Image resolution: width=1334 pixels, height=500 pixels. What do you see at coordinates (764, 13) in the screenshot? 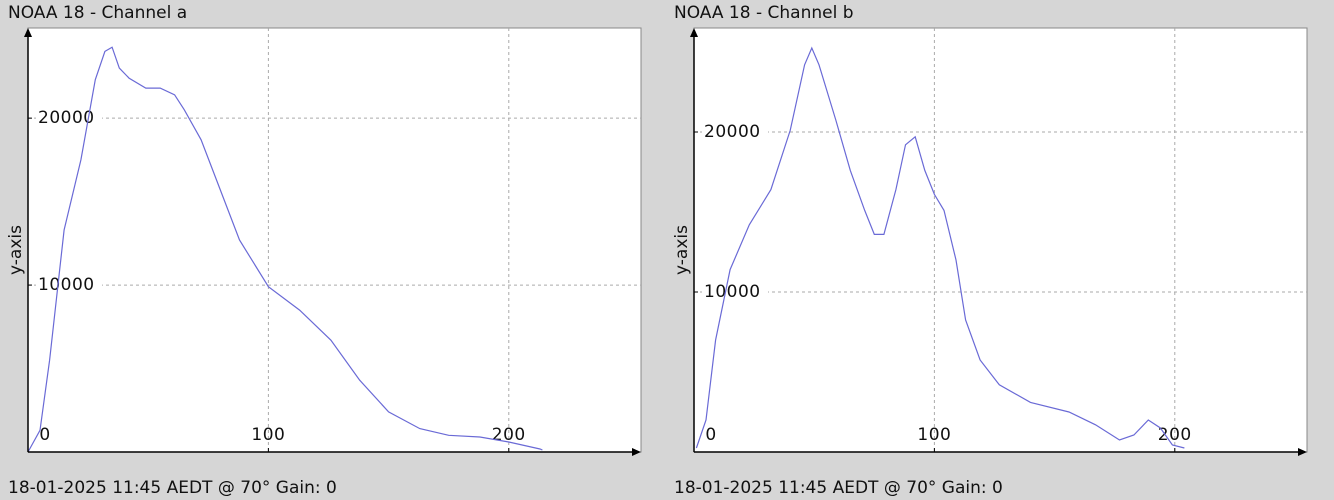
I see `chart-title: NOAA 18 - Channel b` at bounding box center [764, 13].